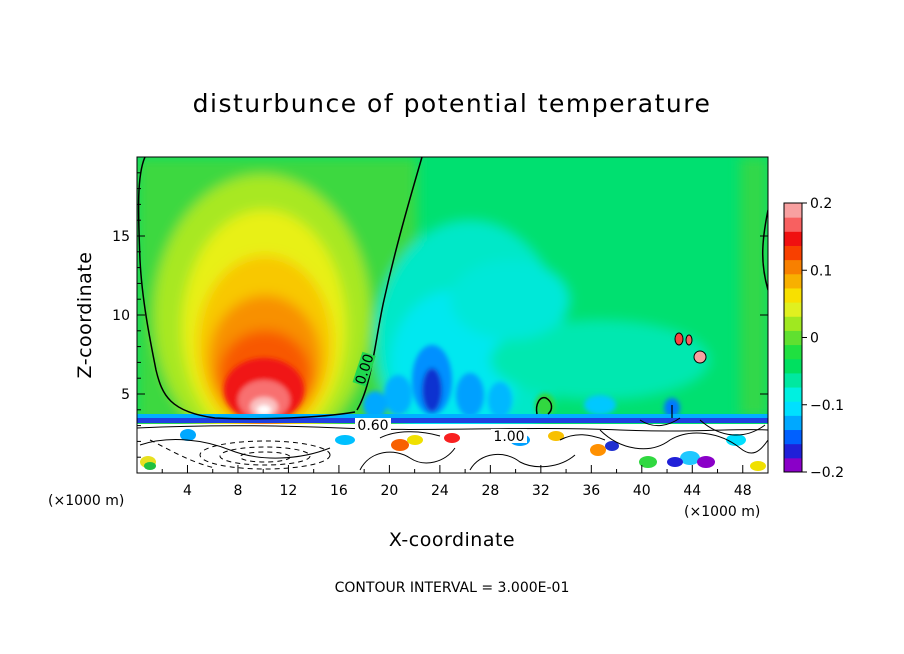 The height and width of the screenshot is (654, 904). What do you see at coordinates (432, 390) in the screenshot?
I see `cool-cell-1-core` at bounding box center [432, 390].